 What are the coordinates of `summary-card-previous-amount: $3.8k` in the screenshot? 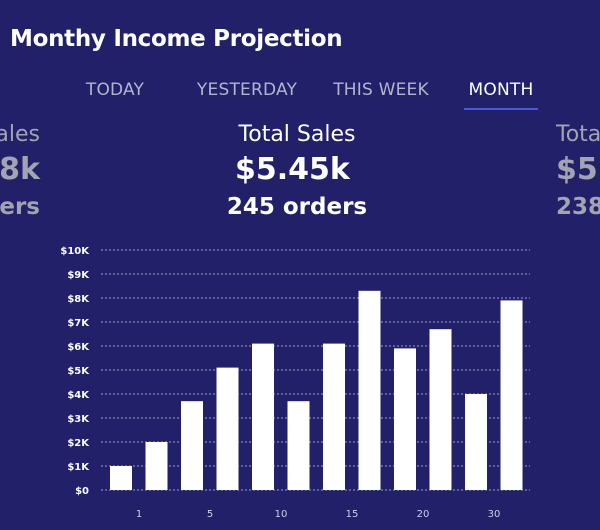 It's located at (20, 169).